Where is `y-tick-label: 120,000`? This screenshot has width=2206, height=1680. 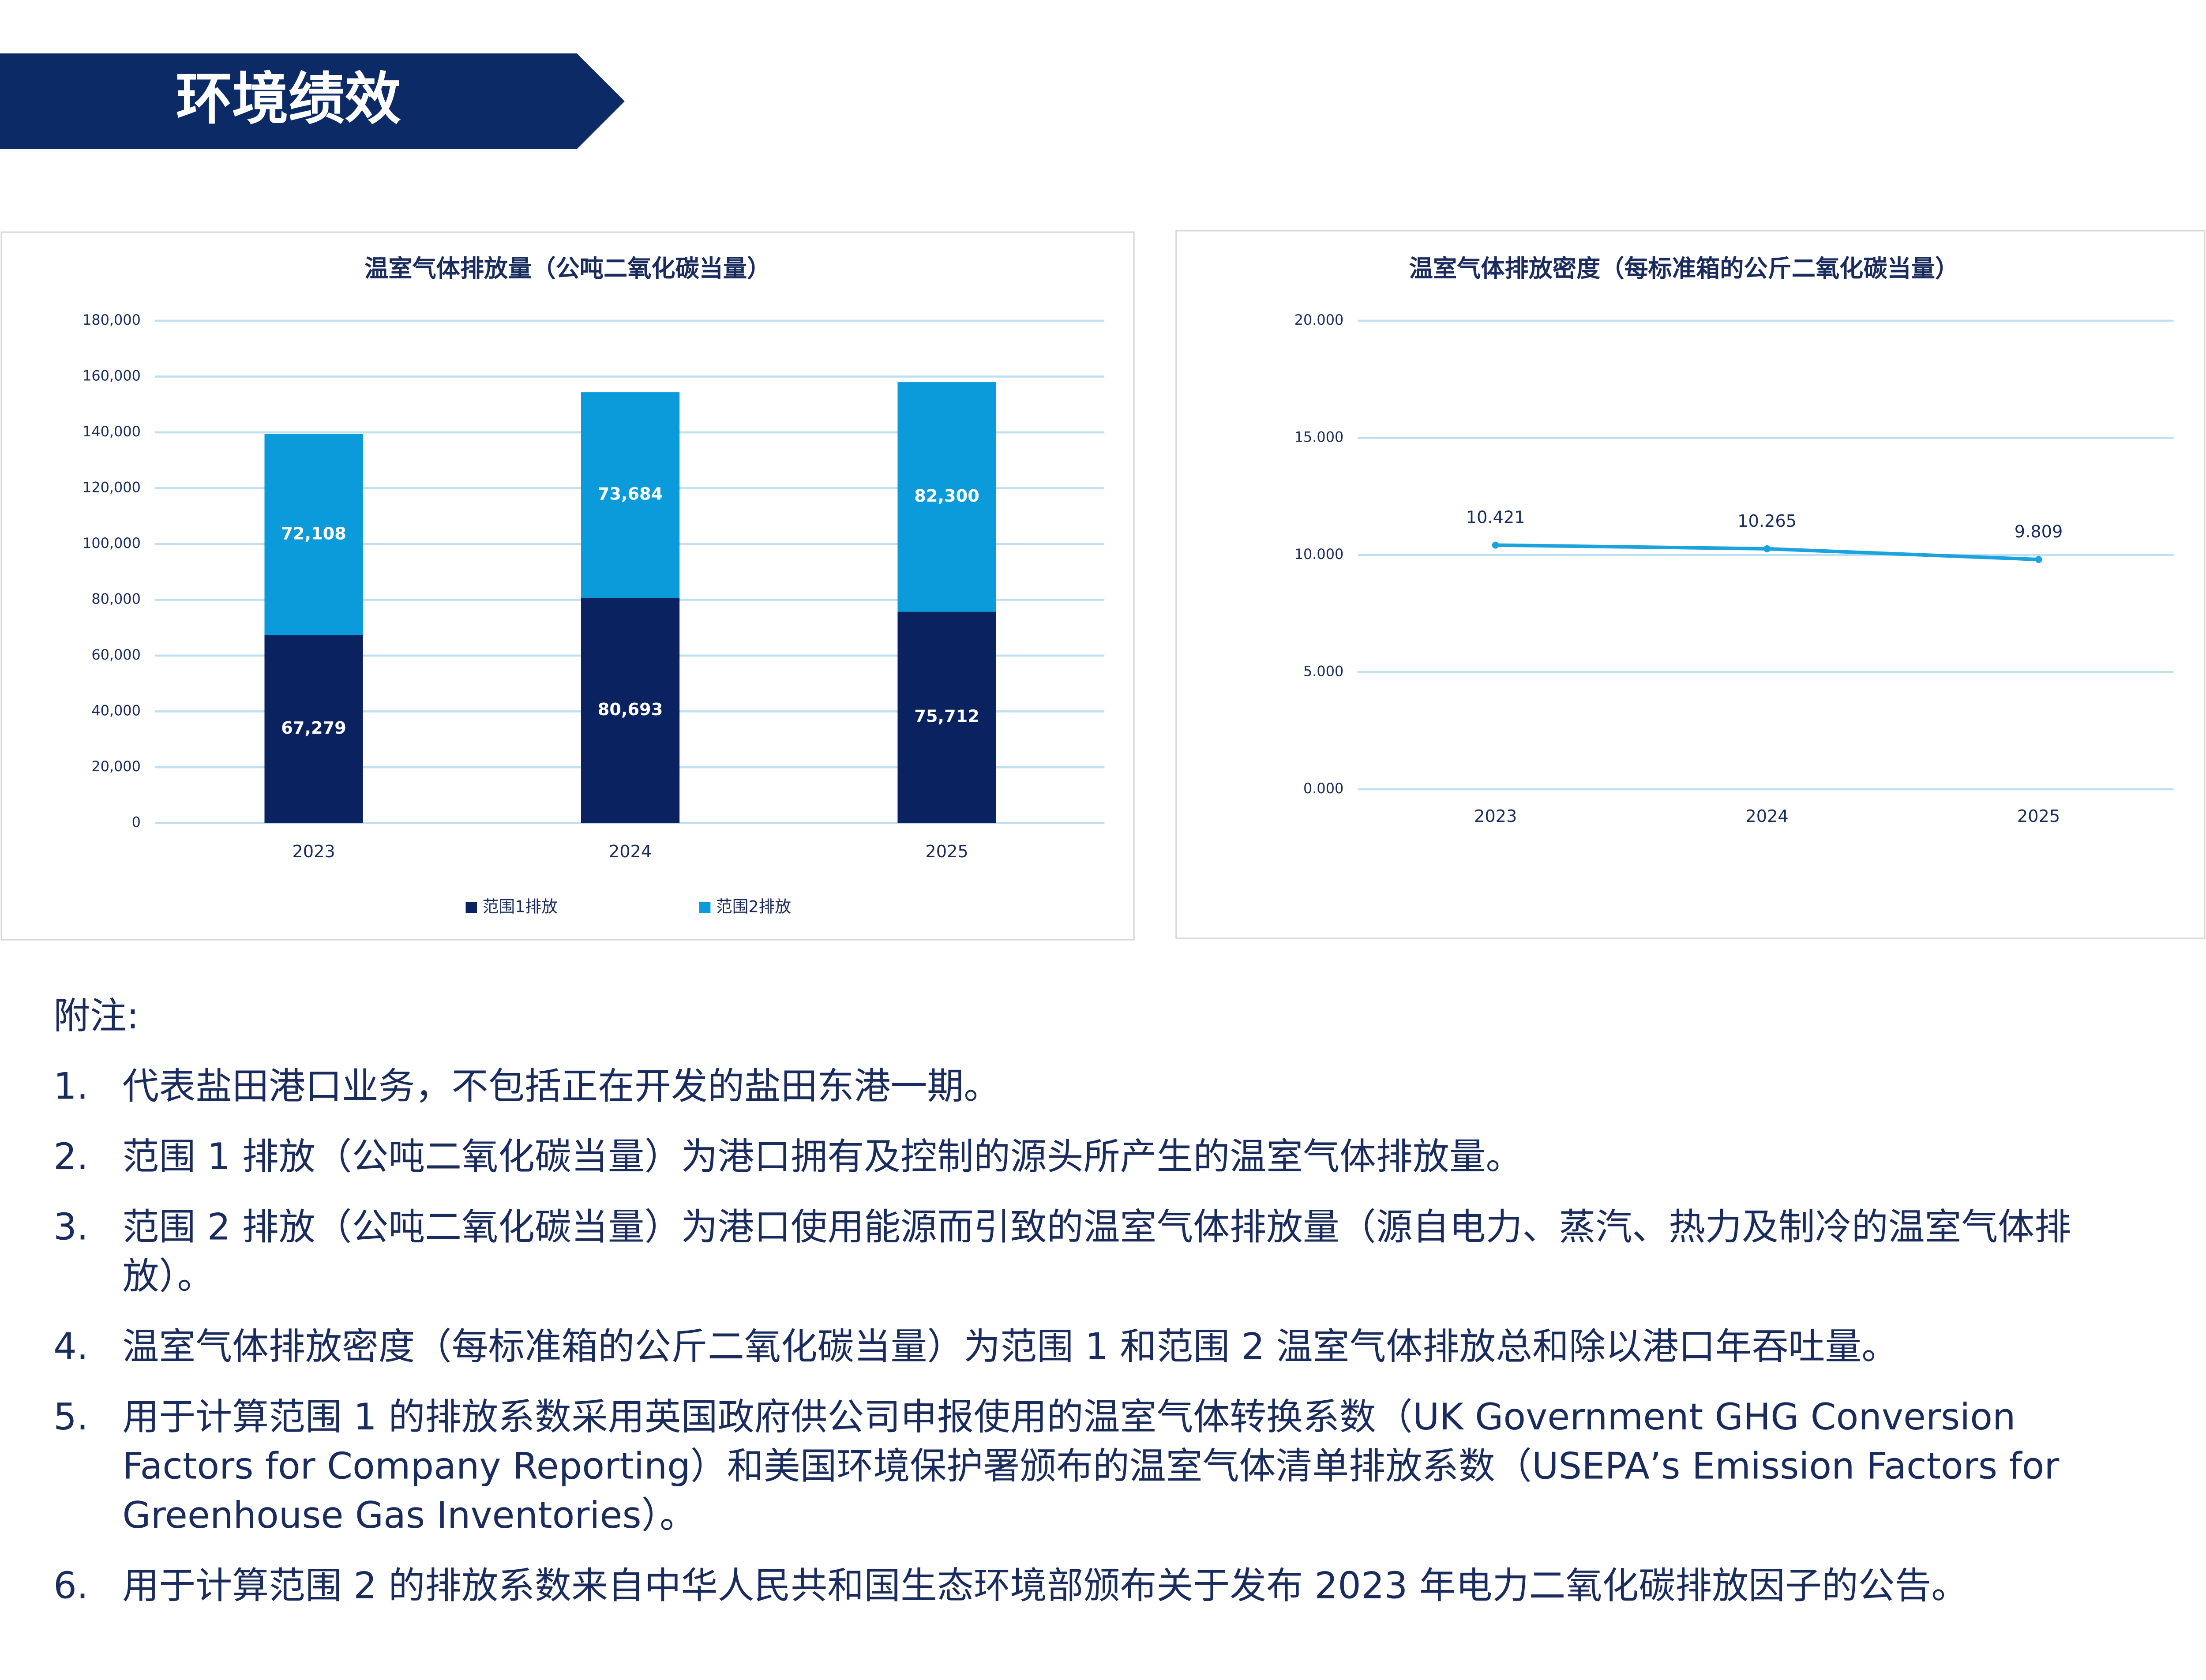 y-tick-label: 120,000 is located at coordinates (112, 487).